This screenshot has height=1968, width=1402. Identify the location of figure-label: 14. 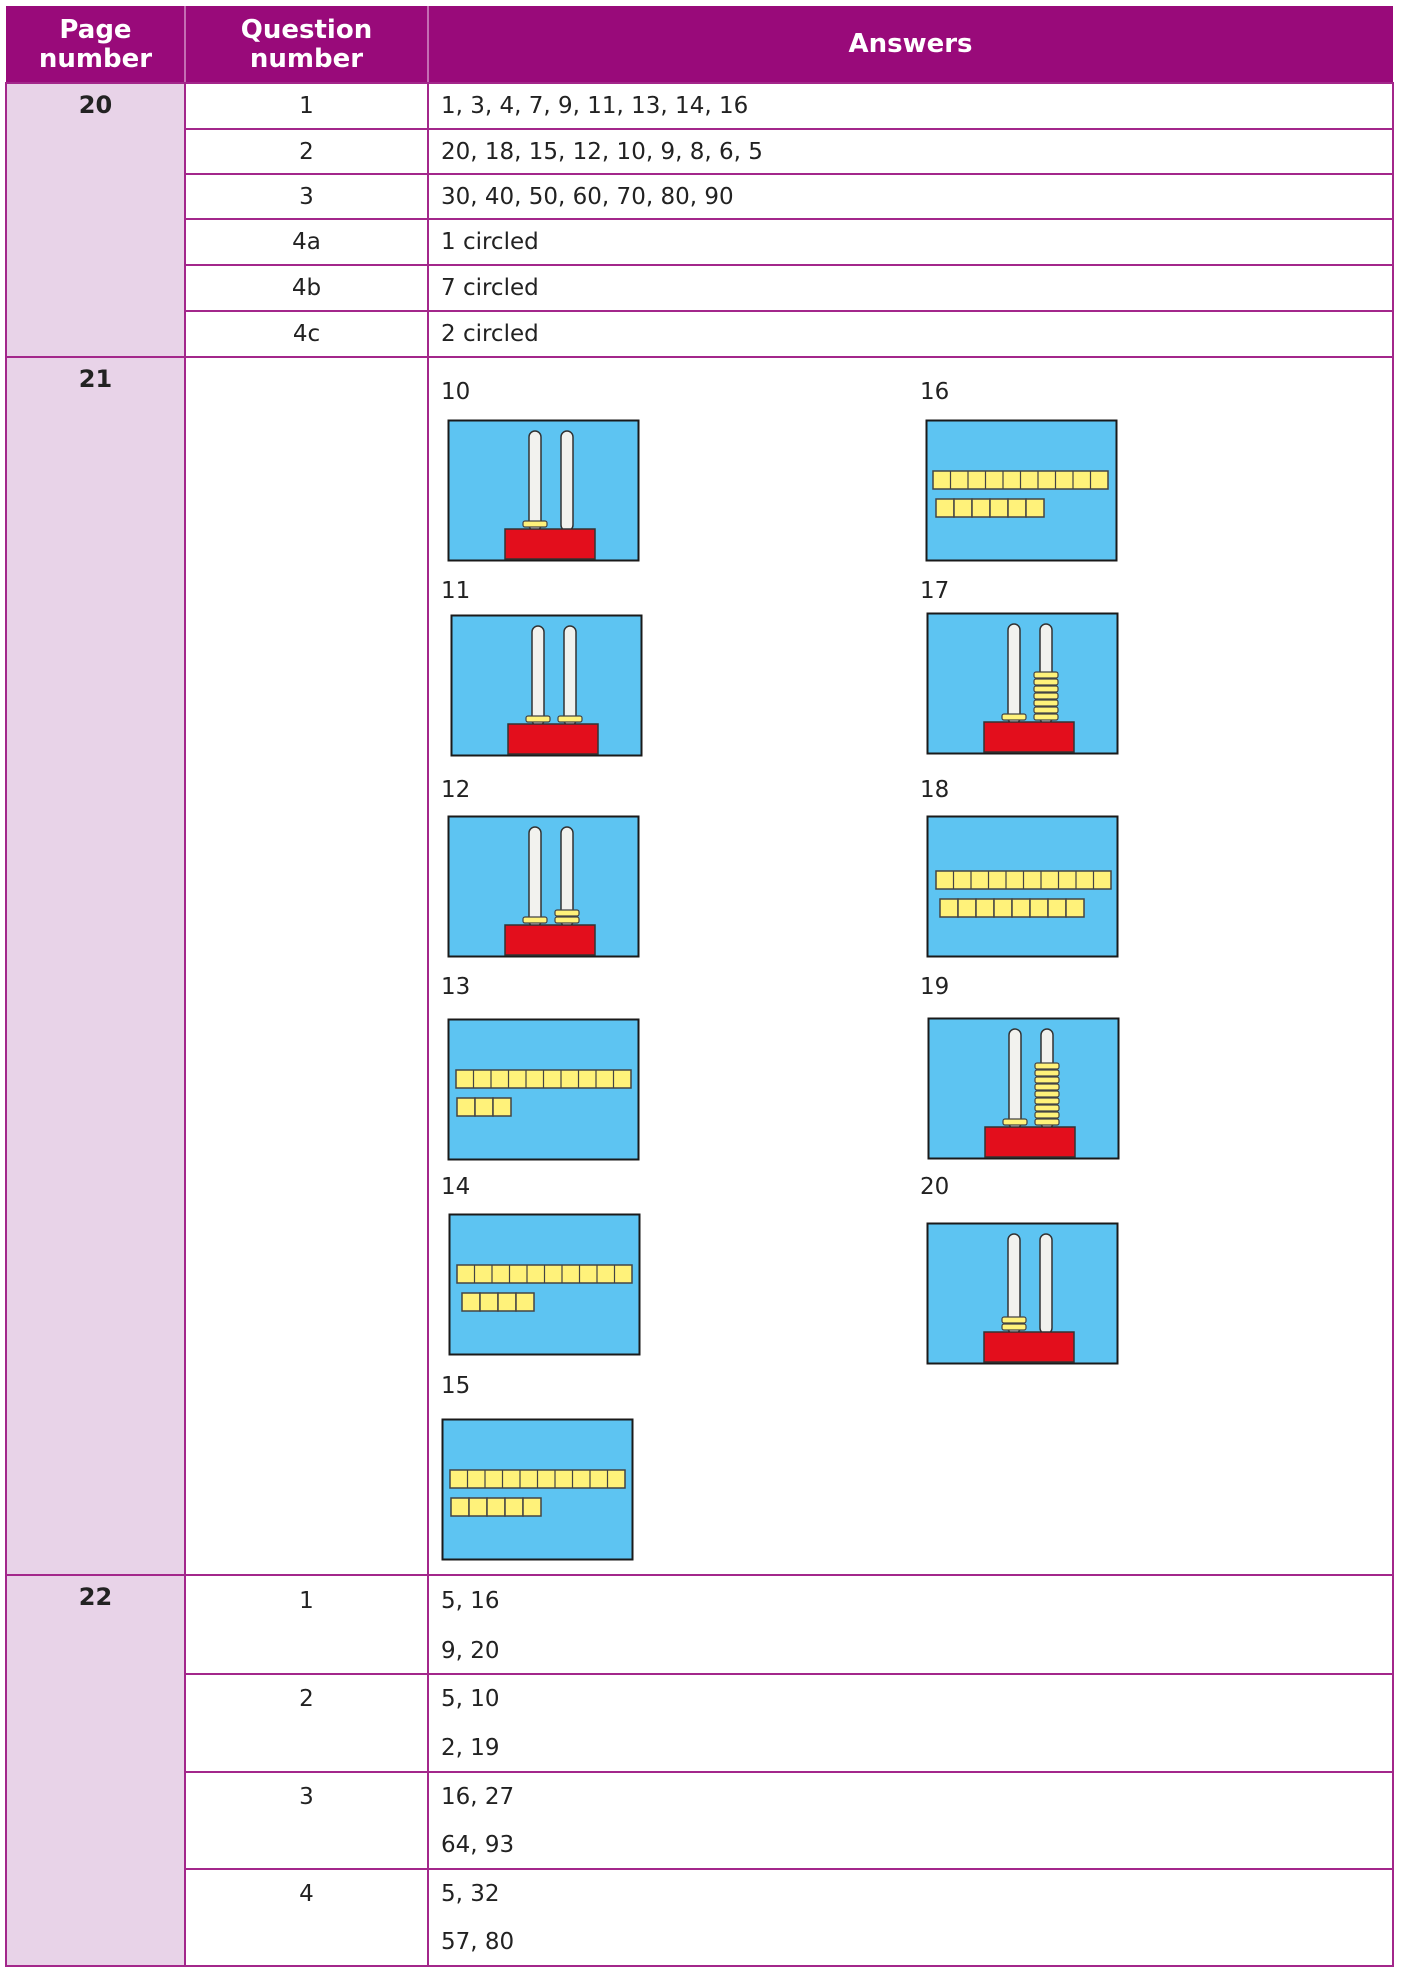
(456, 1187).